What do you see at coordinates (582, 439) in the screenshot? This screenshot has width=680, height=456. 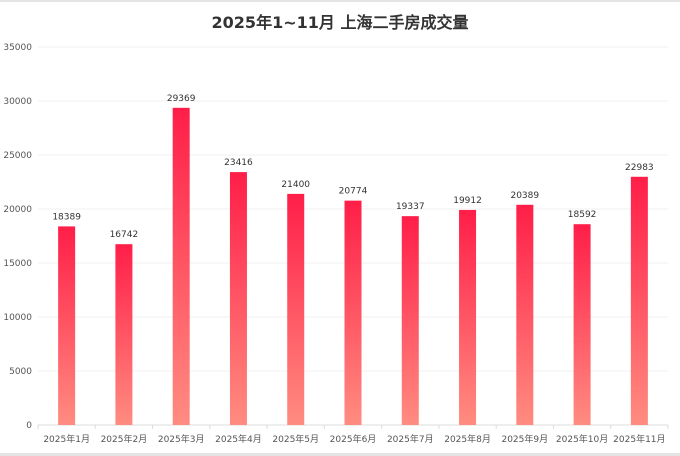 I see `x-tick-label: 2025年10月` at bounding box center [582, 439].